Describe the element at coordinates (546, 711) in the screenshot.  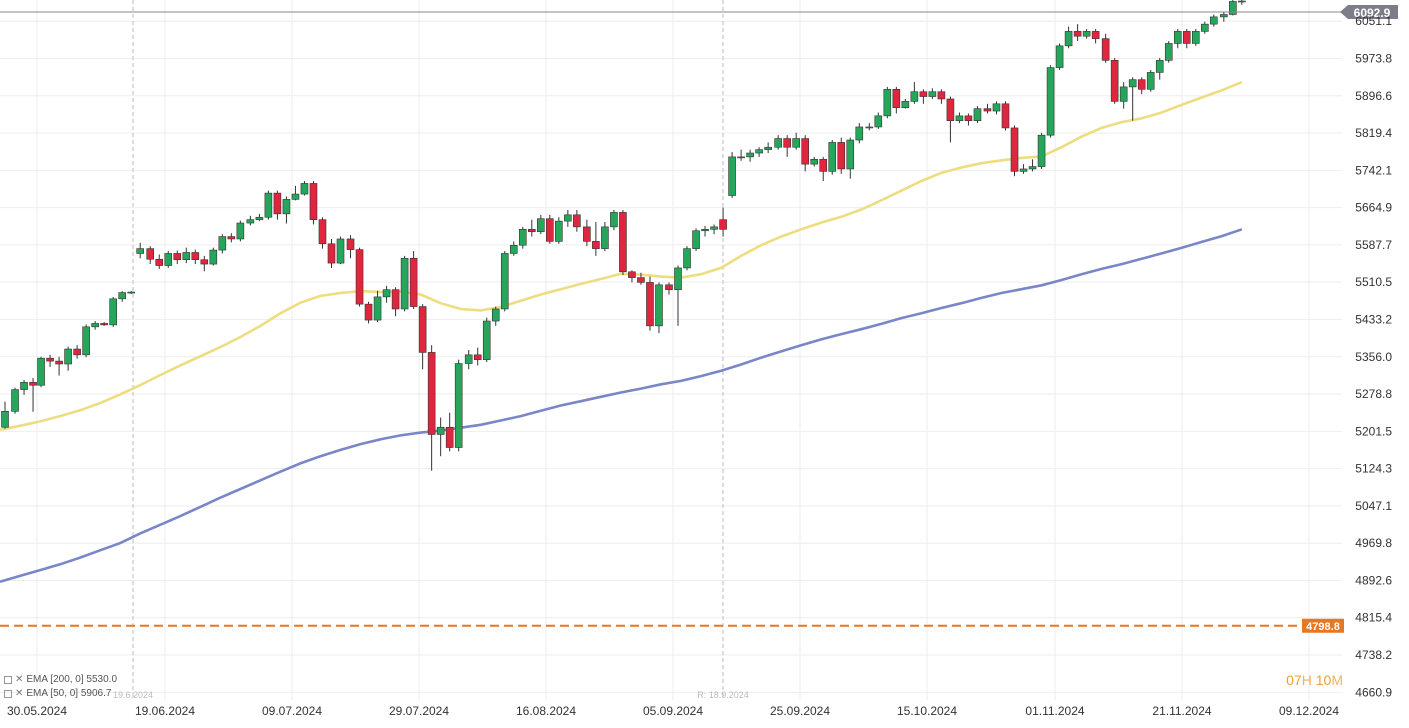
I see `x-tick-label: 16.08.2024` at that location.